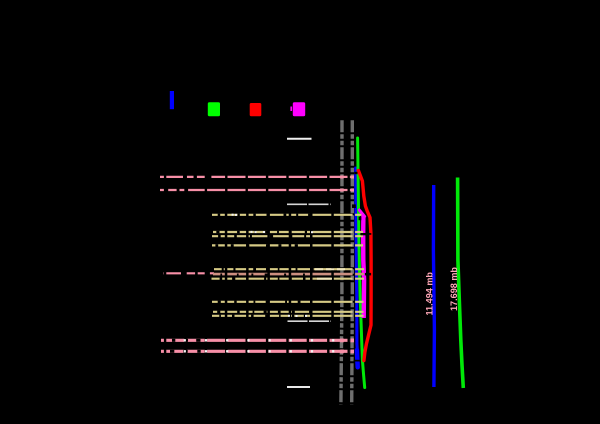 Image resolution: width=600 pixels, height=424 pixels. I want to click on svg-text: 11.494 mb, so click(430, 294).